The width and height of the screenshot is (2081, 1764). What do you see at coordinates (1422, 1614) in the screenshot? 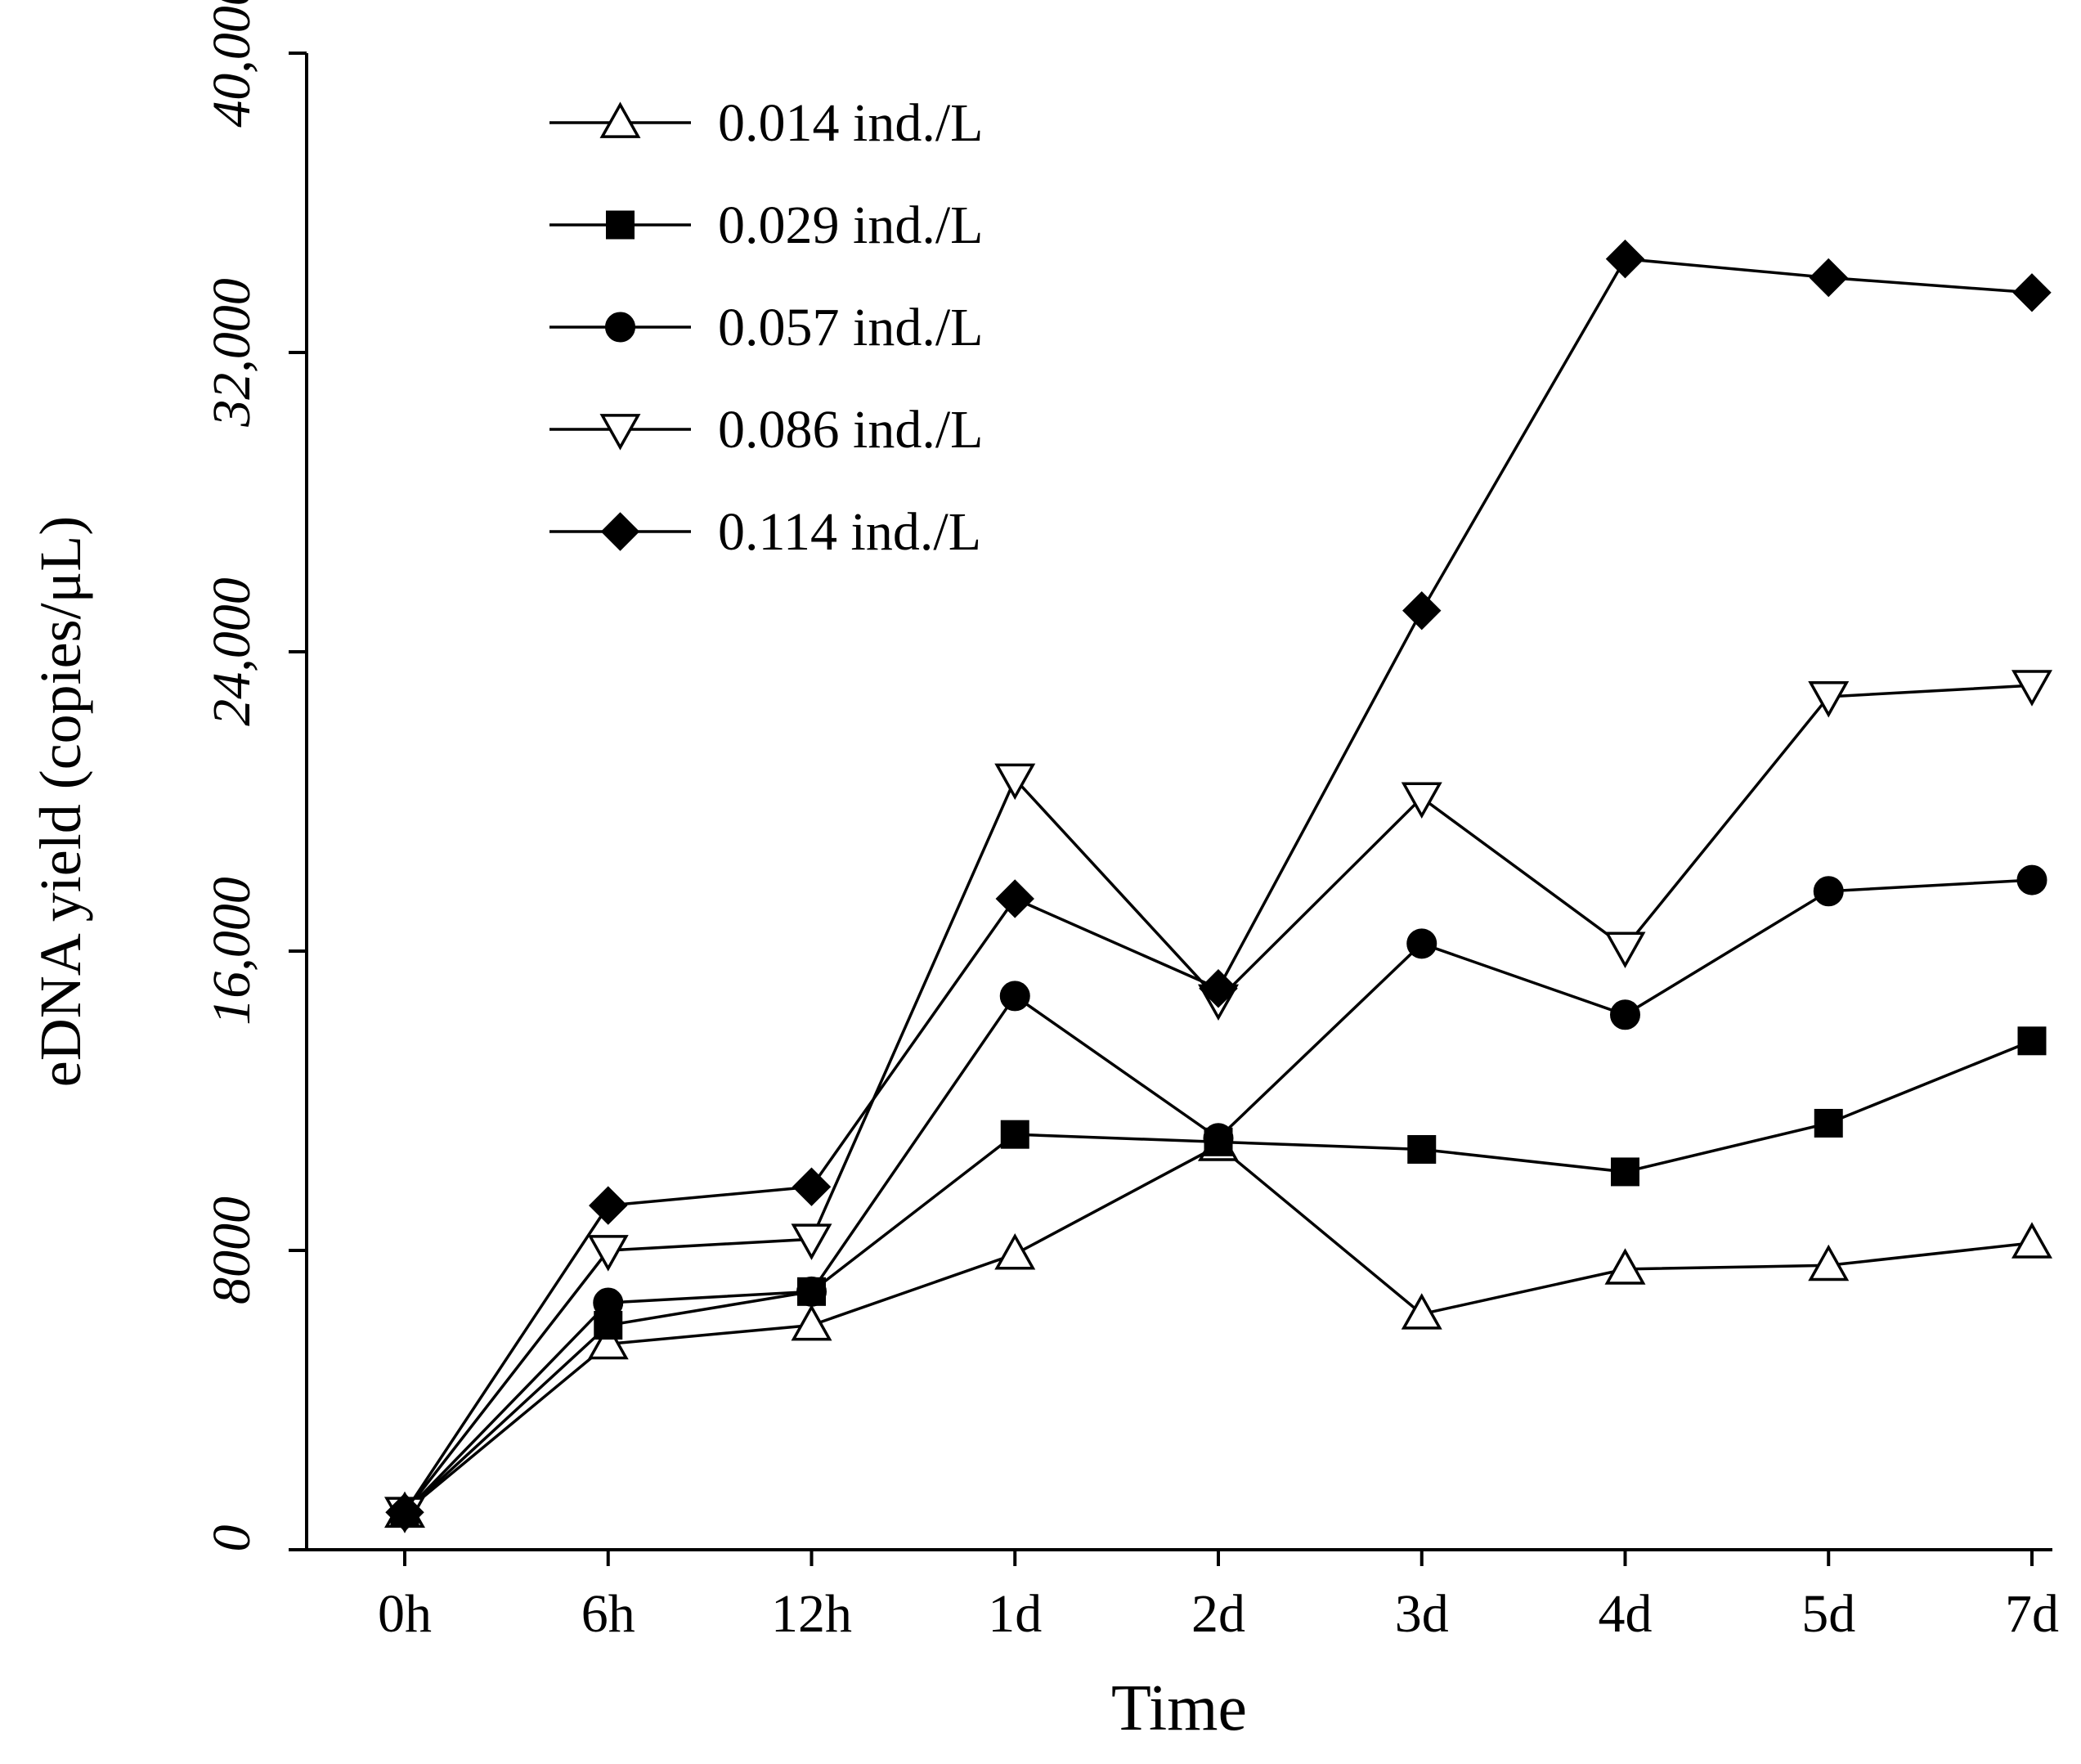
I see `x-tick-label: 3d` at bounding box center [1422, 1614].